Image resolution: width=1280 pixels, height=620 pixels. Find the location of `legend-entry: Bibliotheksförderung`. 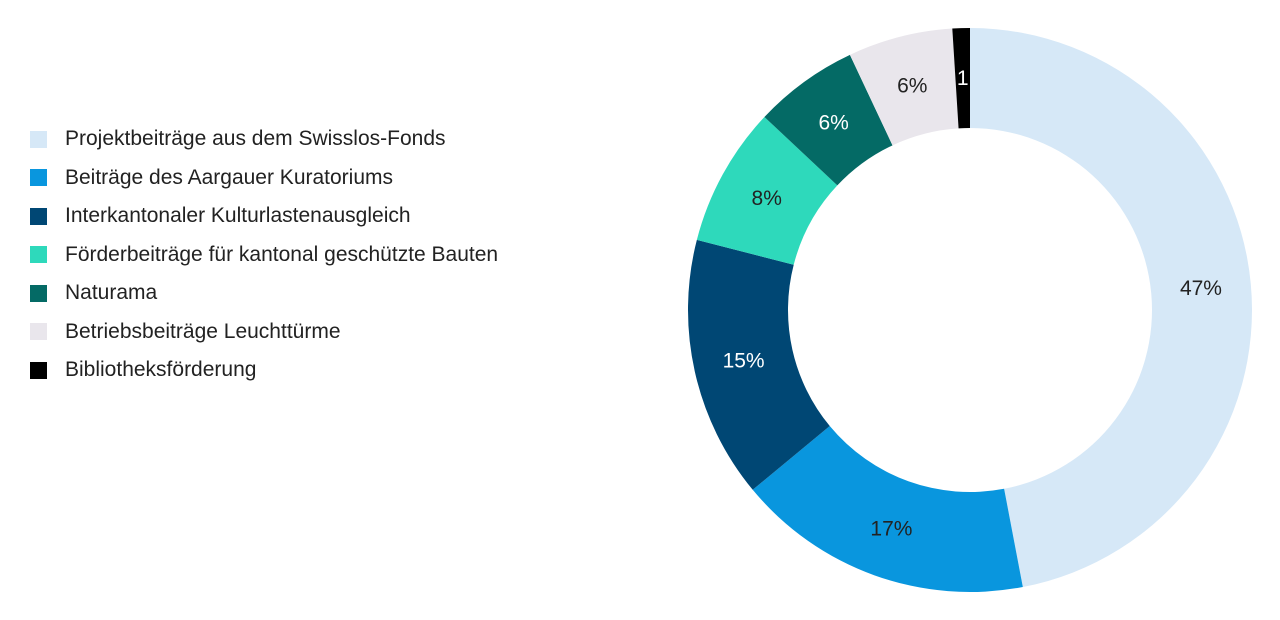

legend-entry: Bibliotheksförderung is located at coordinates (264, 370).